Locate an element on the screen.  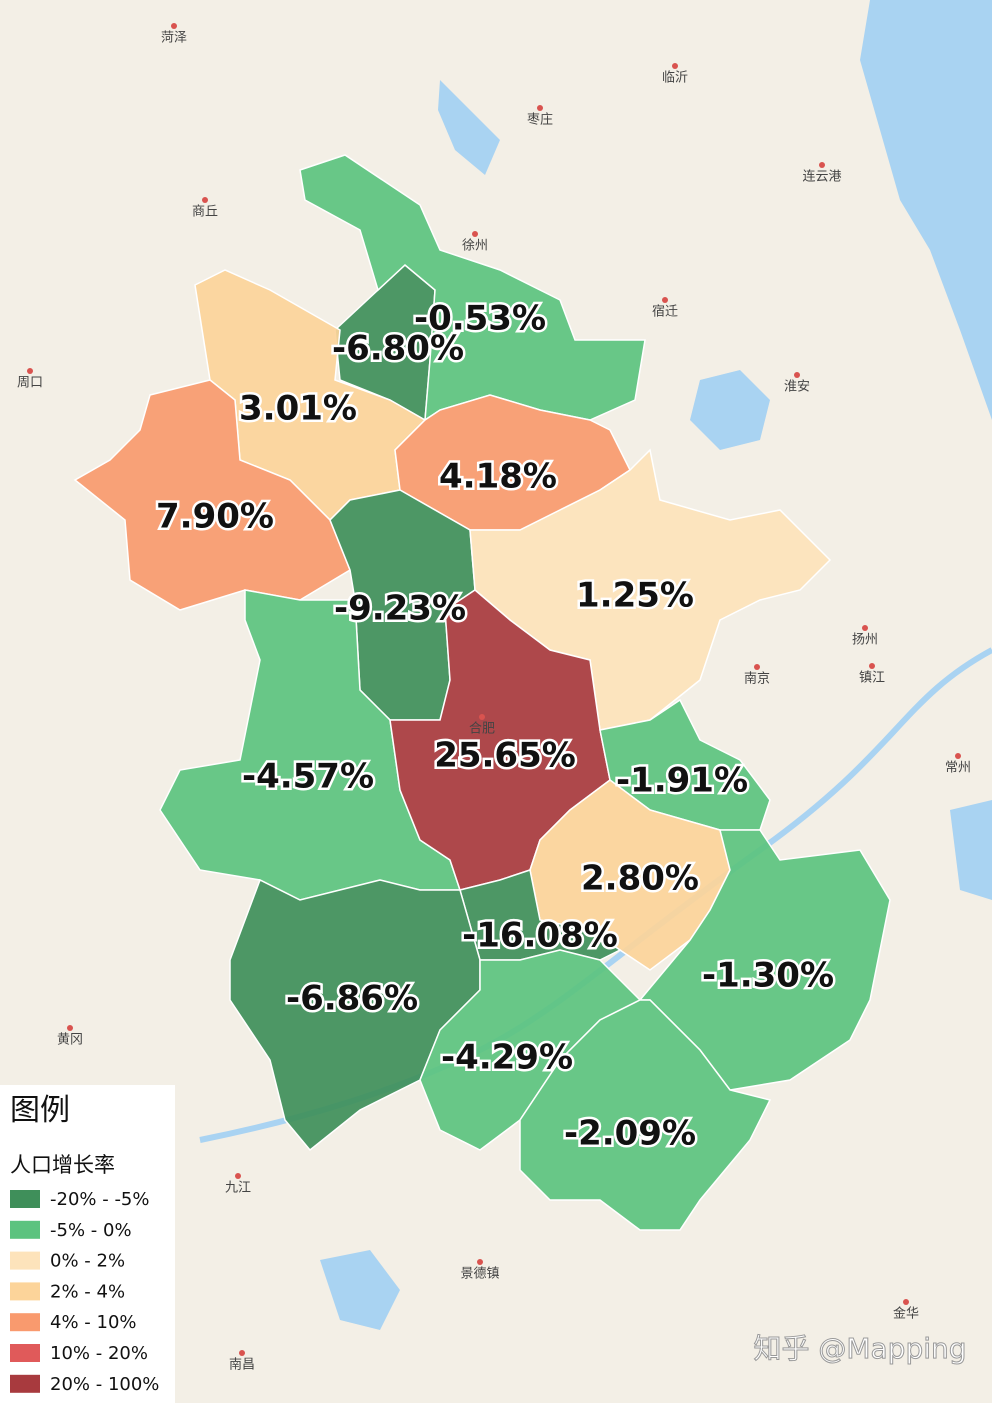
city-label: 扬州 is located at coordinates (865, 640).